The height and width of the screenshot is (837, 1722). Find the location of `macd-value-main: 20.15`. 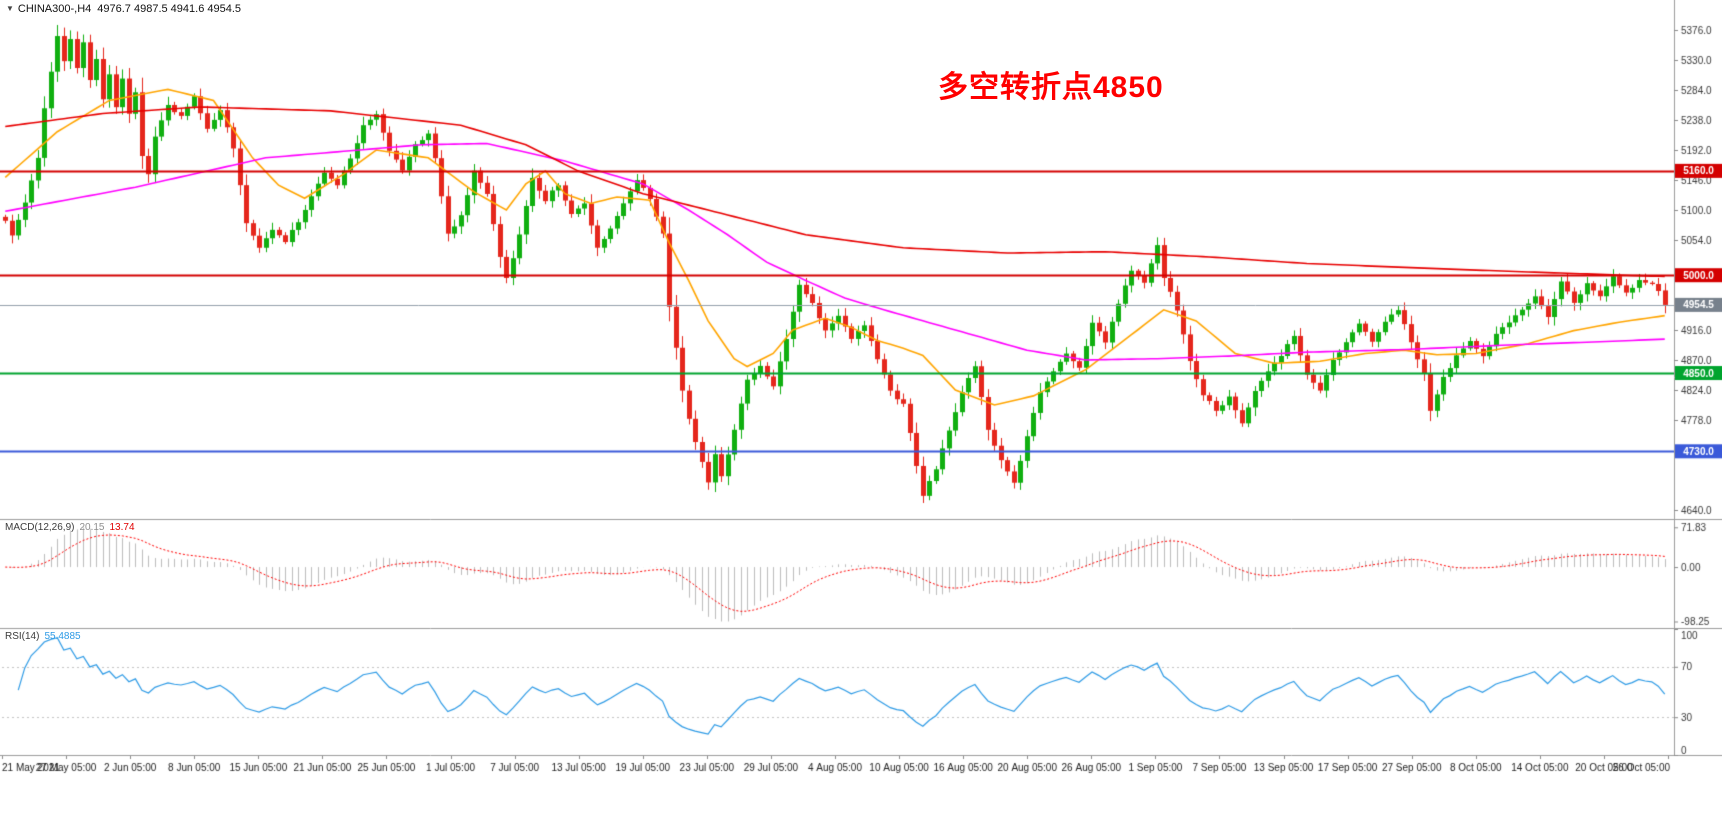

macd-value-main: 20.15 is located at coordinates (92, 527).